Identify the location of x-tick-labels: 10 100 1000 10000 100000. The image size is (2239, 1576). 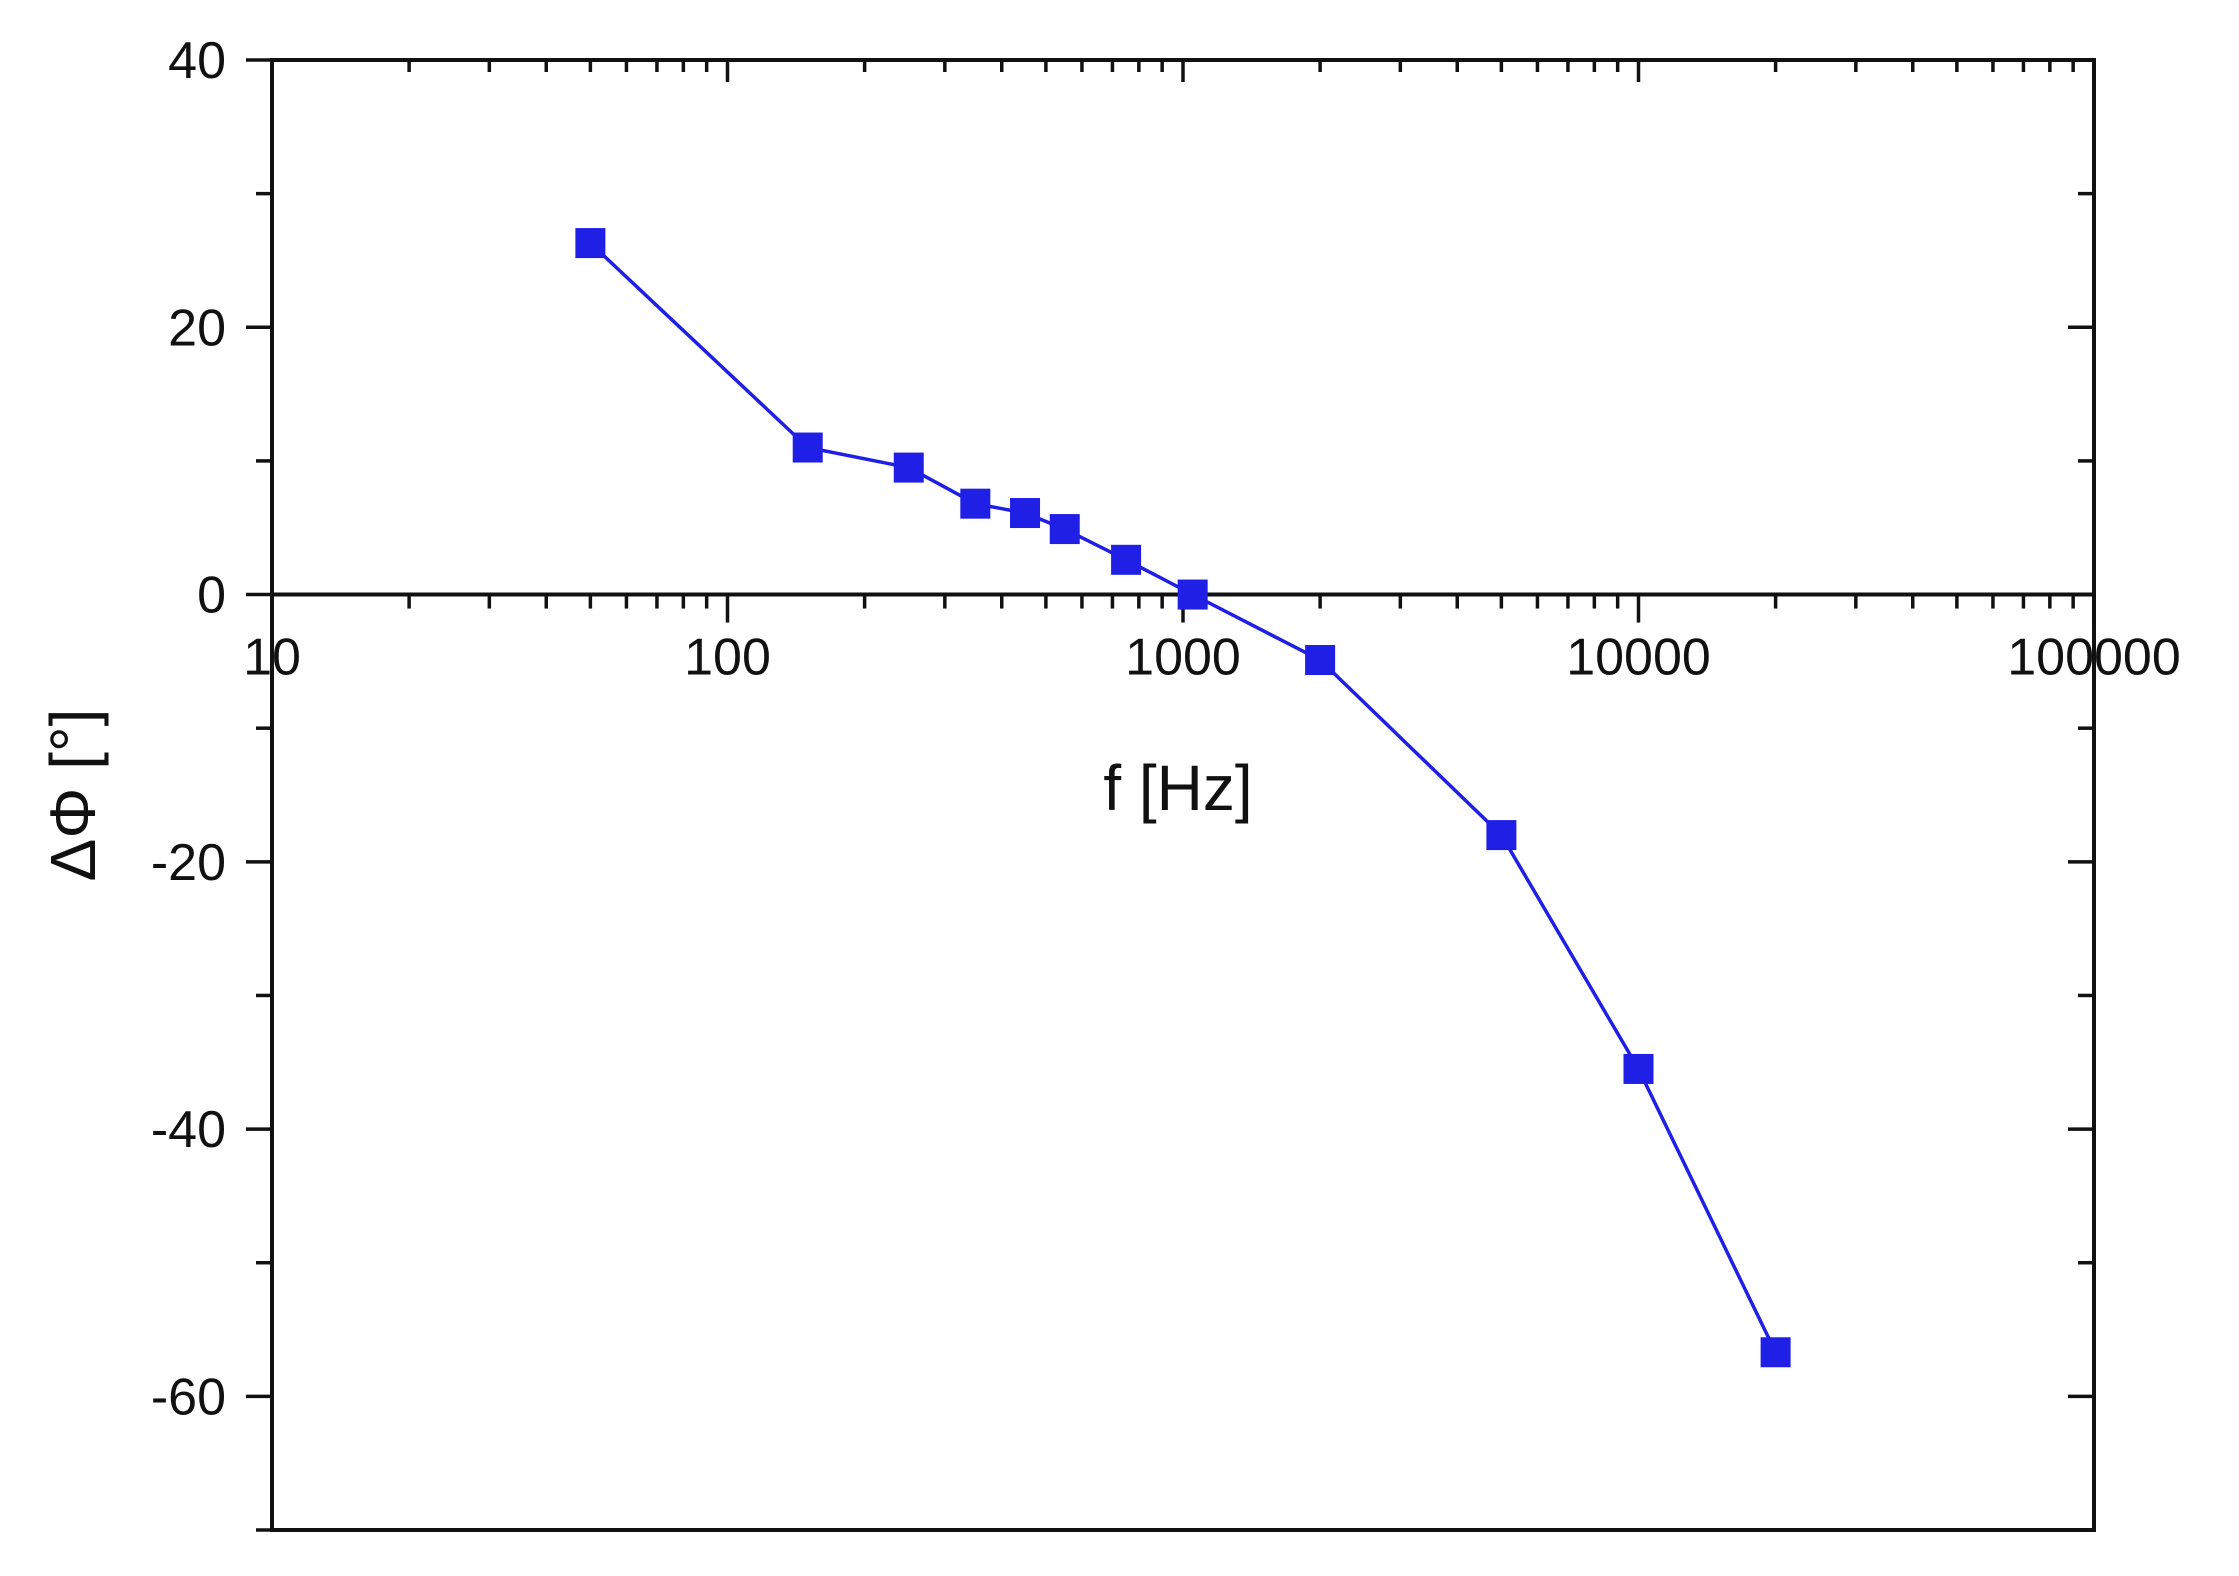
(1212, 658).